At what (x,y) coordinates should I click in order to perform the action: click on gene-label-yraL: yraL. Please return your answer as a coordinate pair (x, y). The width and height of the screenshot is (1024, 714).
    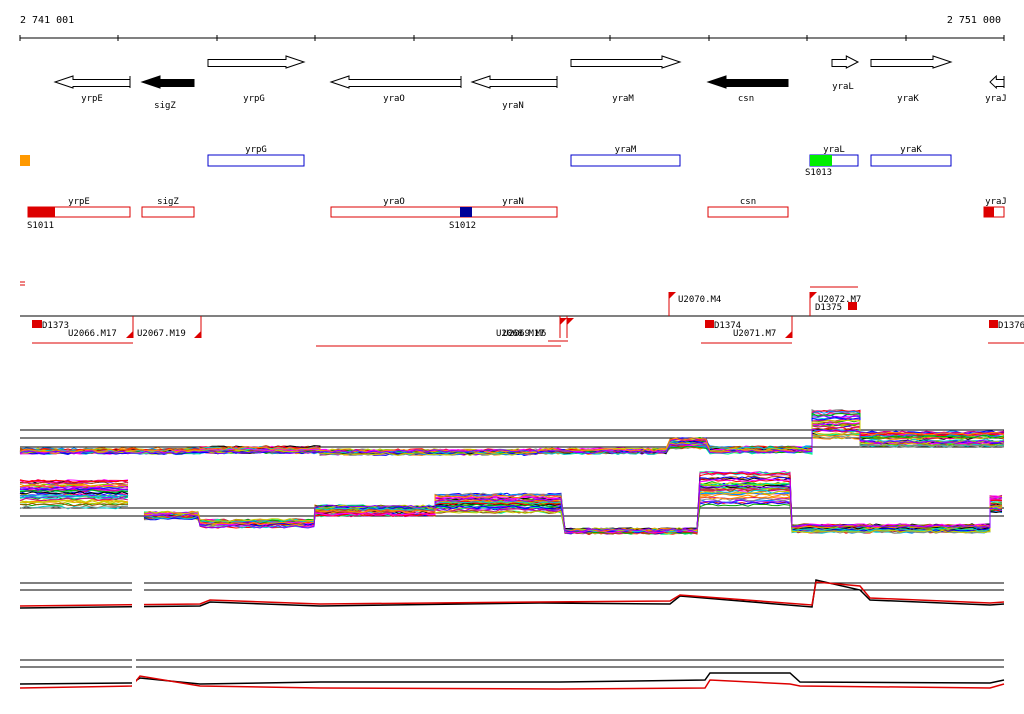
    Looking at the image, I should click on (843, 87).